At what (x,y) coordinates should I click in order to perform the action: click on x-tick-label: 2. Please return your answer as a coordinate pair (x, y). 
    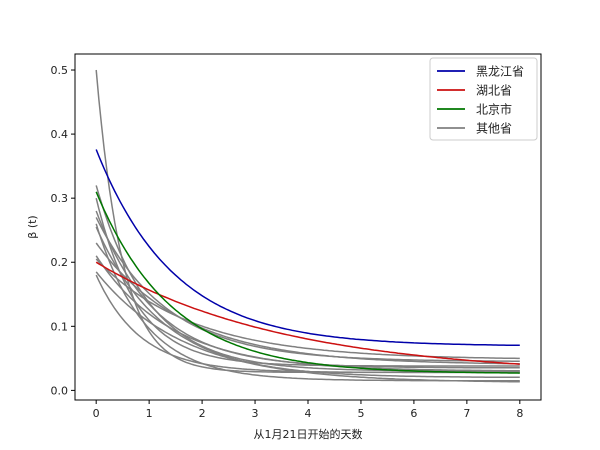
    Looking at the image, I should click on (202, 413).